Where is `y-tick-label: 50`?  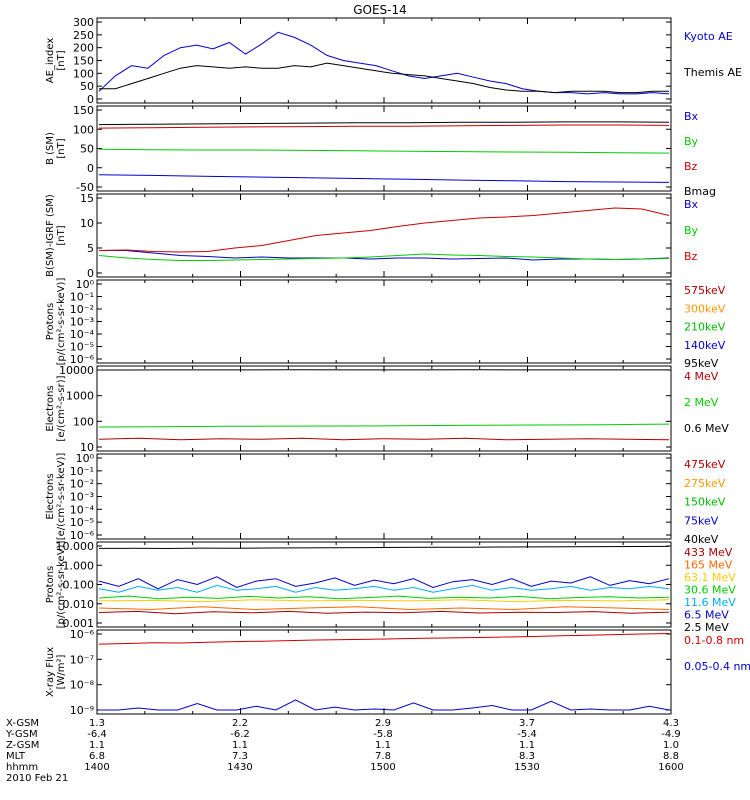 y-tick-label: 50 is located at coordinates (87, 149).